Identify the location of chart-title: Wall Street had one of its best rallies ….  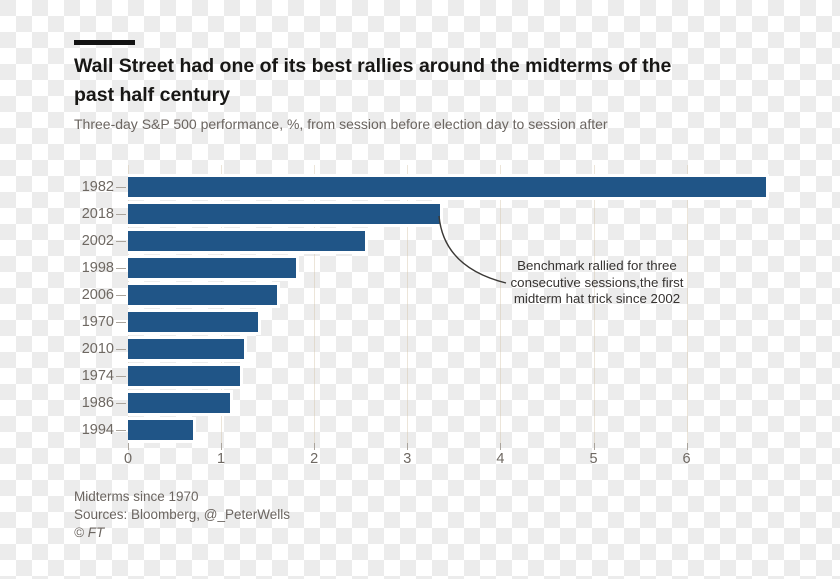
(372, 81).